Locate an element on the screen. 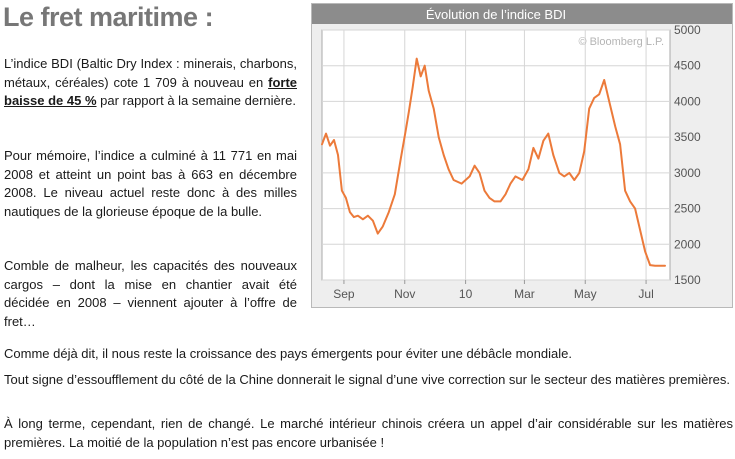  chart-title-bar is located at coordinates (522, 14).